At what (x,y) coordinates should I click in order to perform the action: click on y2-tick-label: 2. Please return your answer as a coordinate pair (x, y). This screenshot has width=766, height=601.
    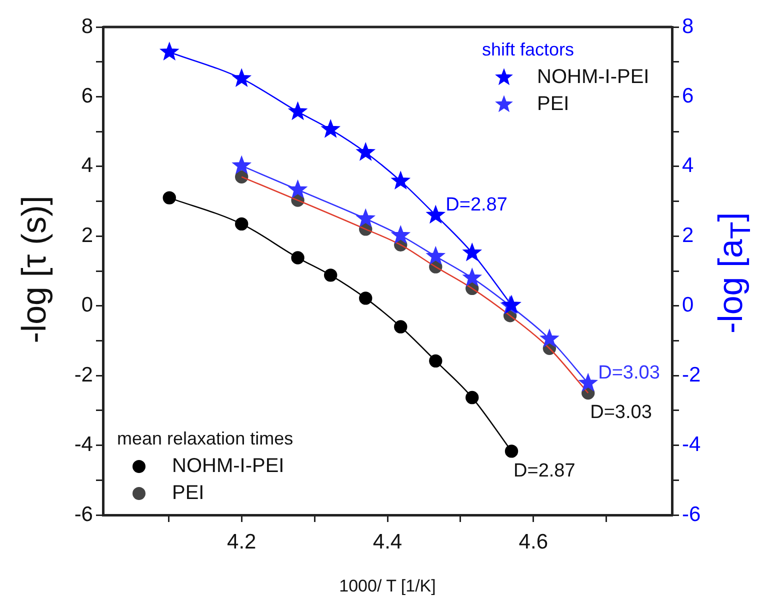
    Looking at the image, I should click on (688, 235).